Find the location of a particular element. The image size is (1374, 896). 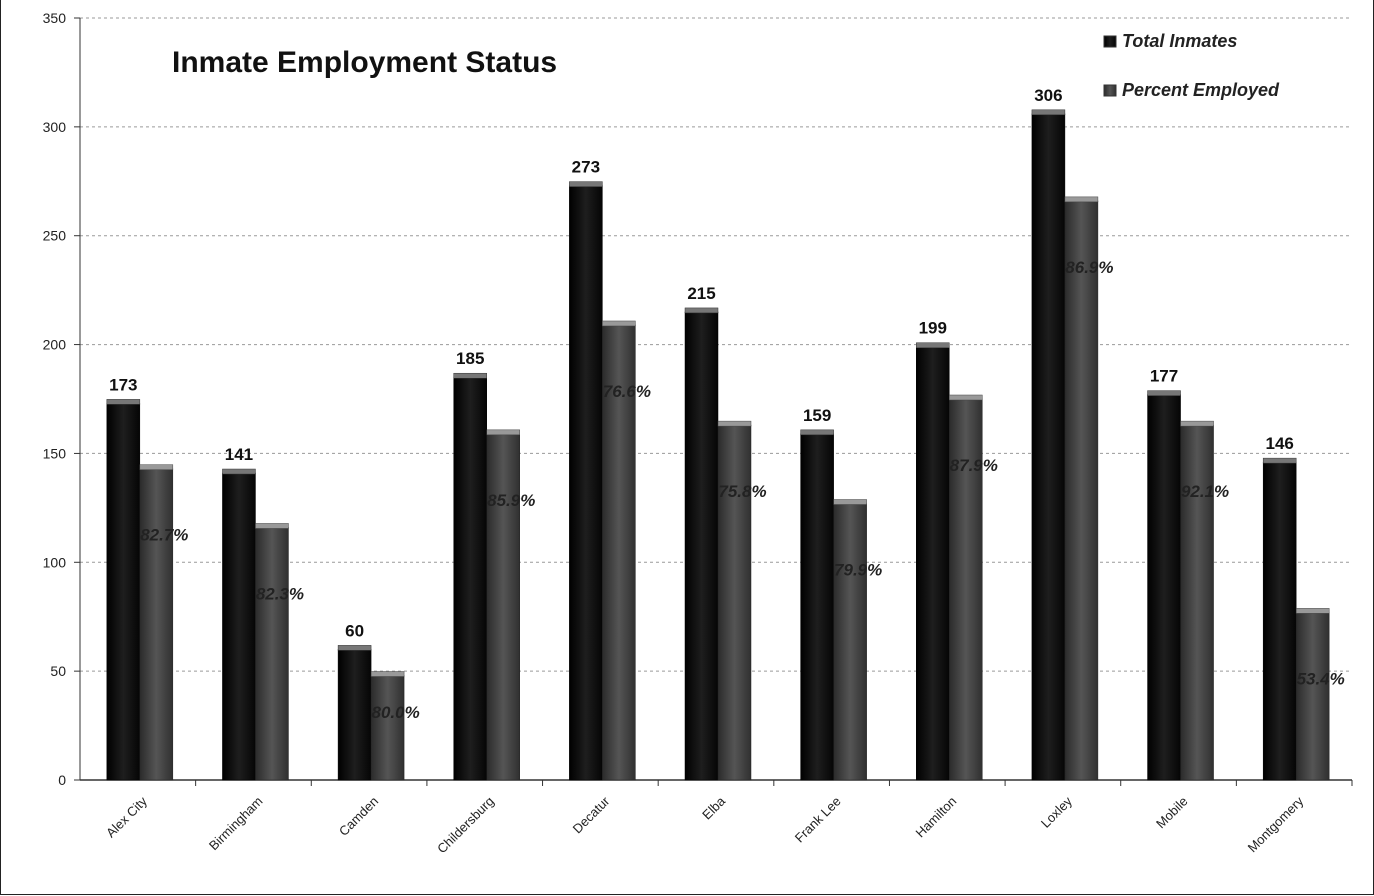

x-category-label: Alex City is located at coordinates (126, 816).